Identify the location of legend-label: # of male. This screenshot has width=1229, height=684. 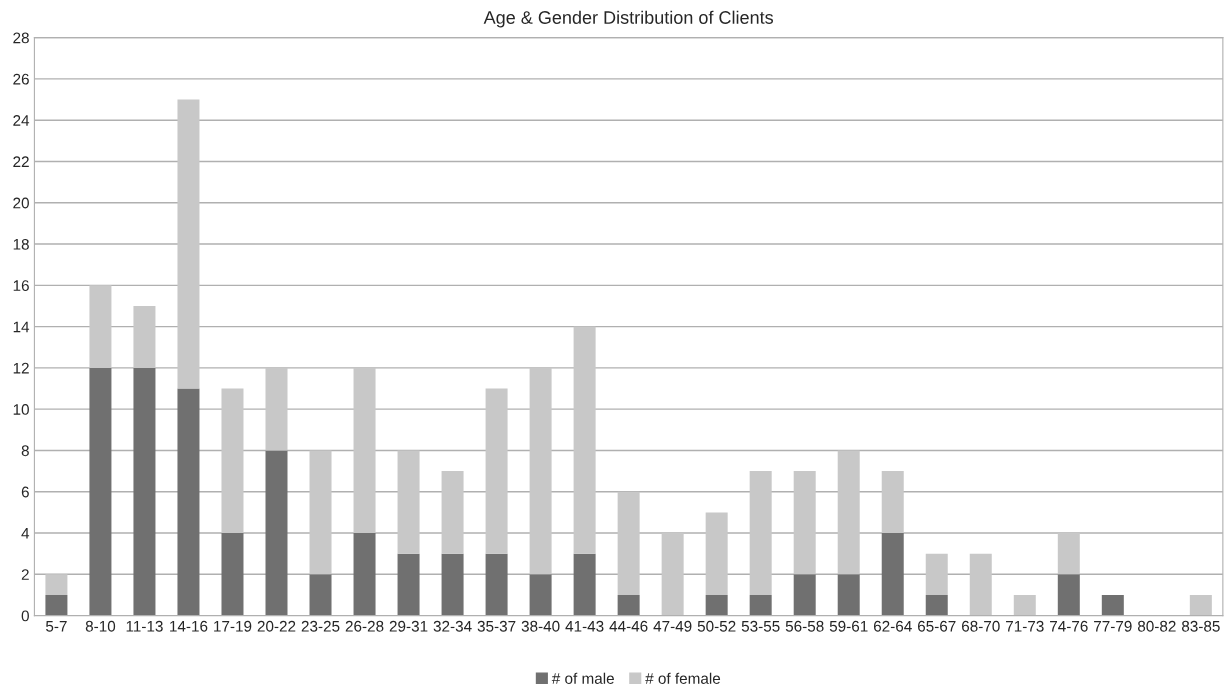
(582, 678).